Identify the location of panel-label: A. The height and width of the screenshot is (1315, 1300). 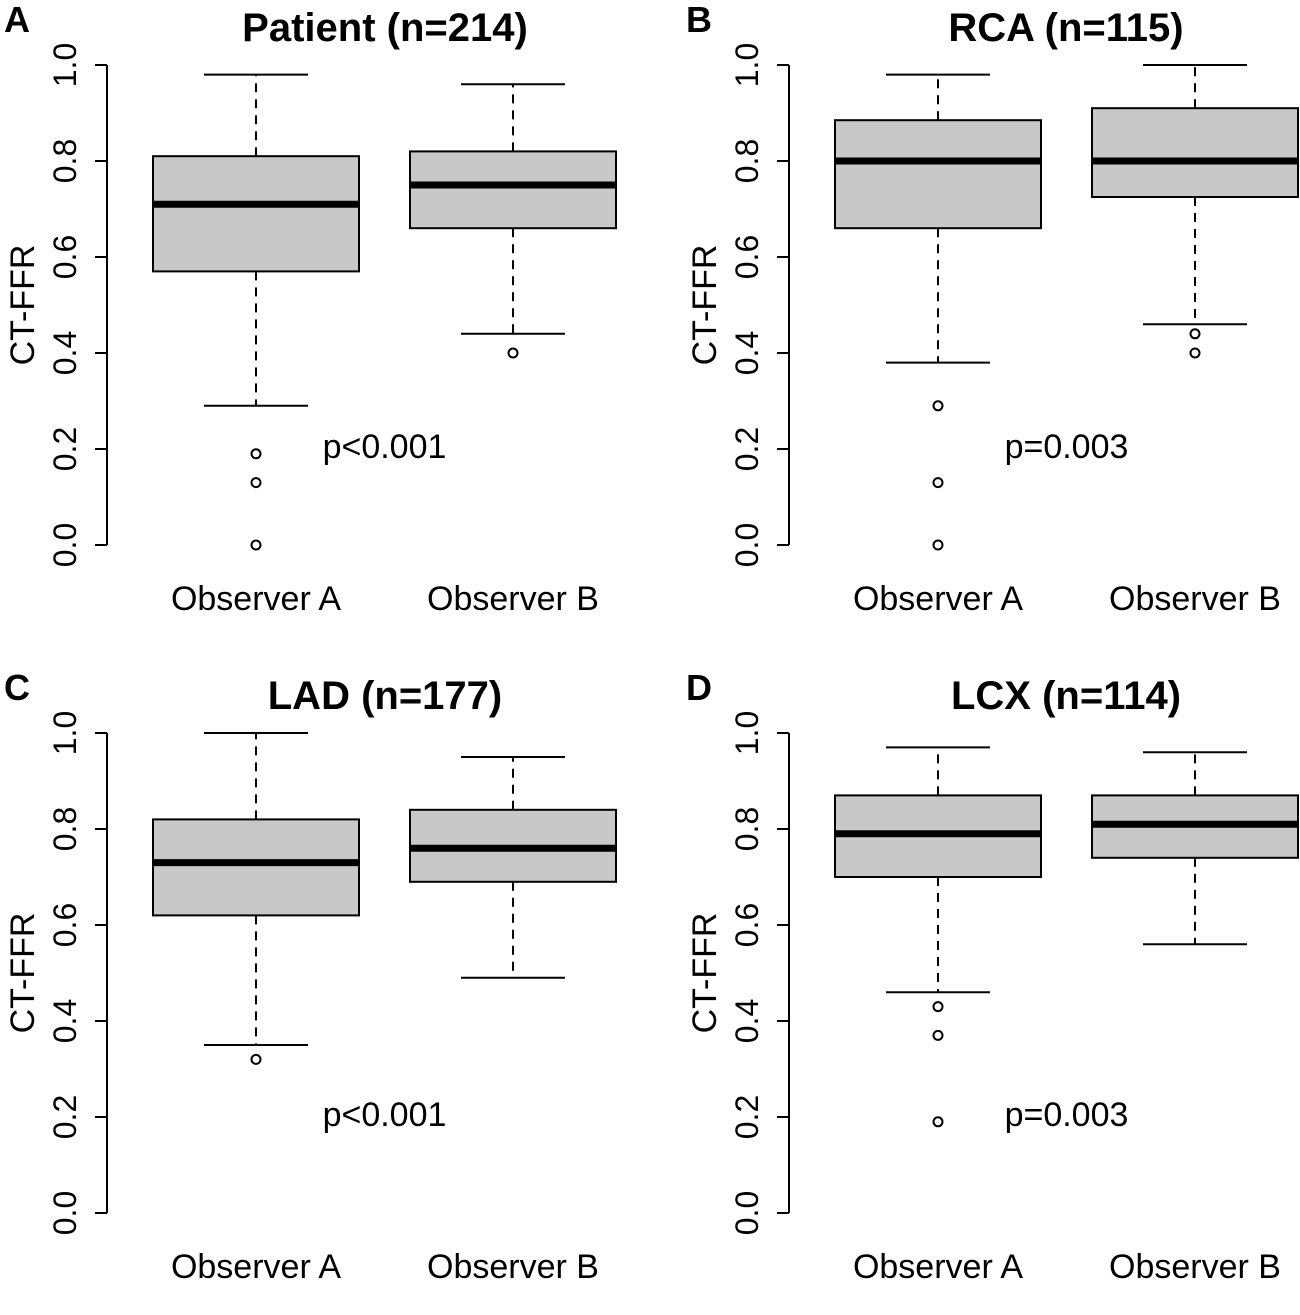
(17, 20).